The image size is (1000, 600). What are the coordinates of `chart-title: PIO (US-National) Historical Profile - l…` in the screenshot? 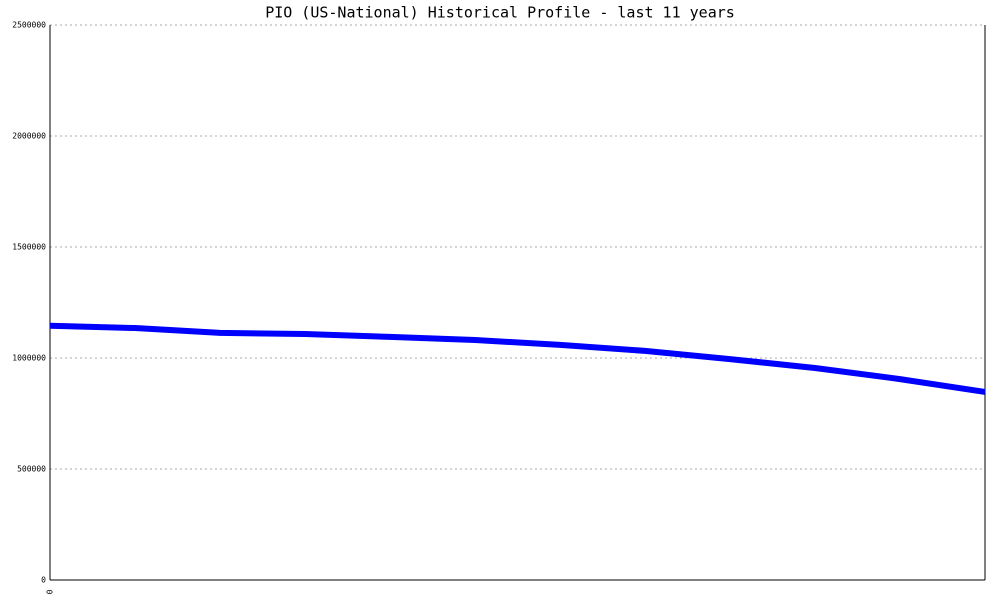 It's located at (500, 13).